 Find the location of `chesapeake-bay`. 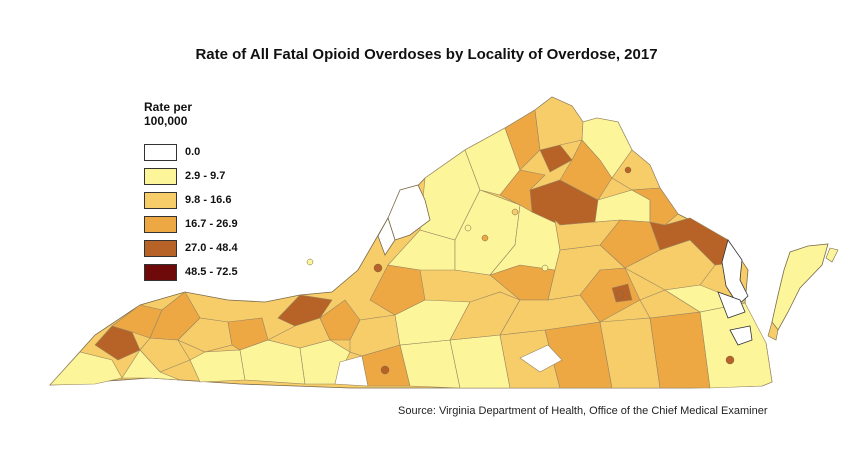

chesapeake-bay is located at coordinates (735, 292).